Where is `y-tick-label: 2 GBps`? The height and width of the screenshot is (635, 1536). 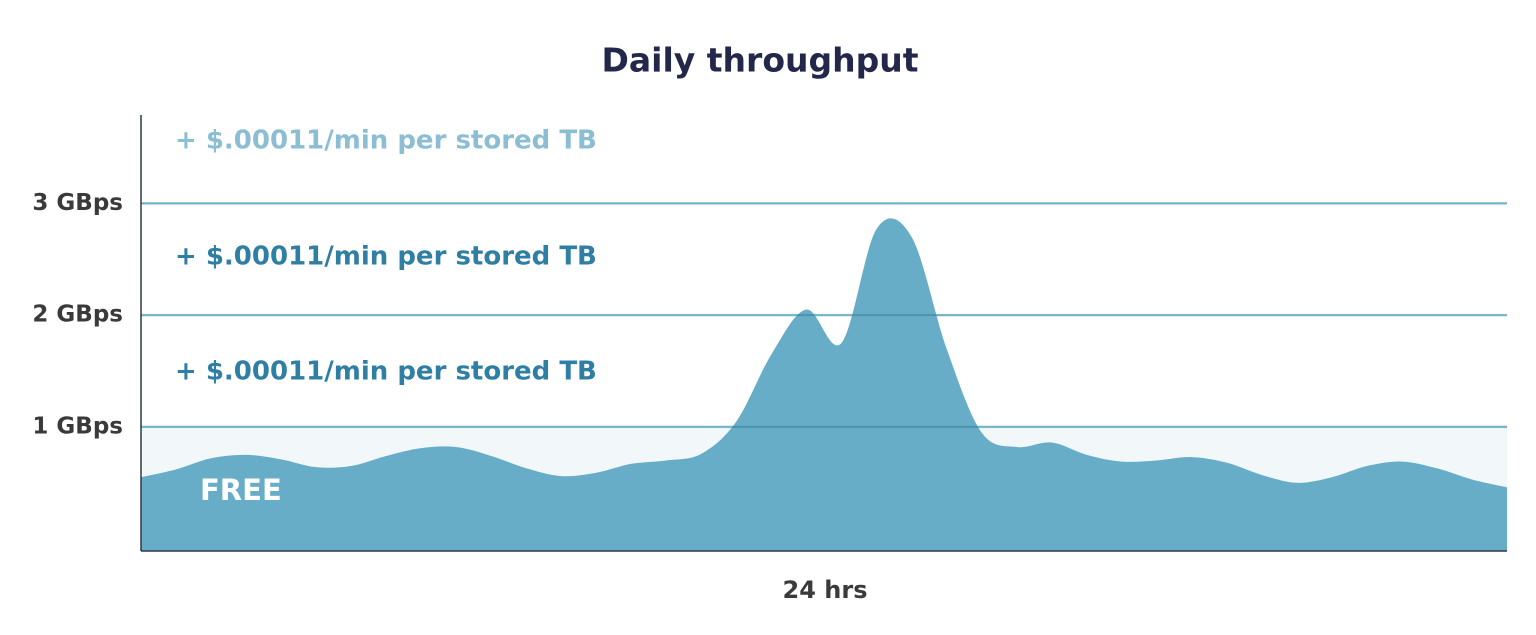
y-tick-label: 2 GBps is located at coordinates (77, 315).